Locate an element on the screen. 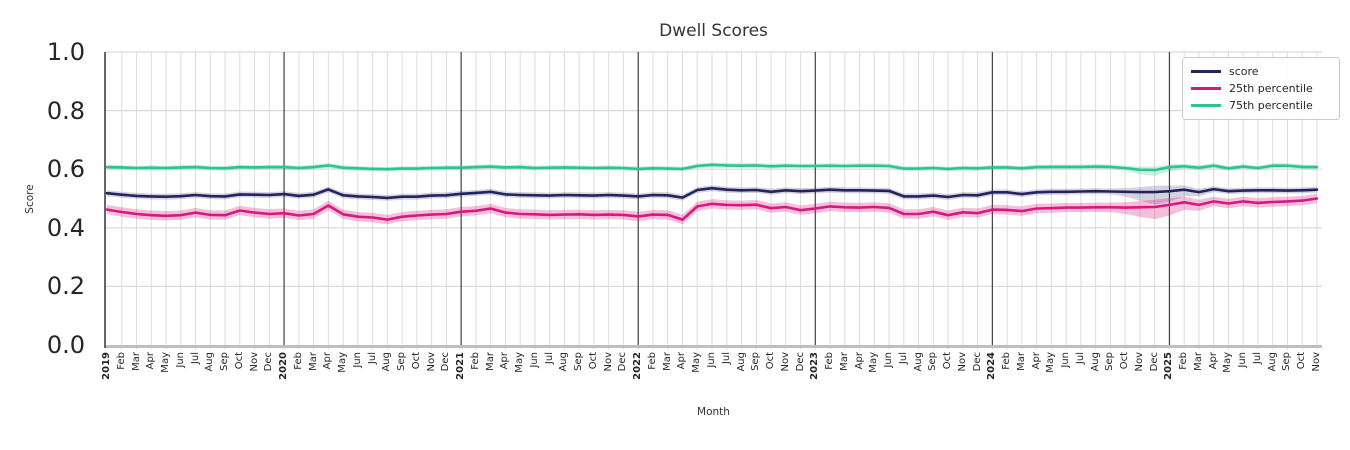 Image resolution: width=1350 pixels, height=450 pixels. legend-item-75th-percentile: 75th percentile is located at coordinates (1260, 105).